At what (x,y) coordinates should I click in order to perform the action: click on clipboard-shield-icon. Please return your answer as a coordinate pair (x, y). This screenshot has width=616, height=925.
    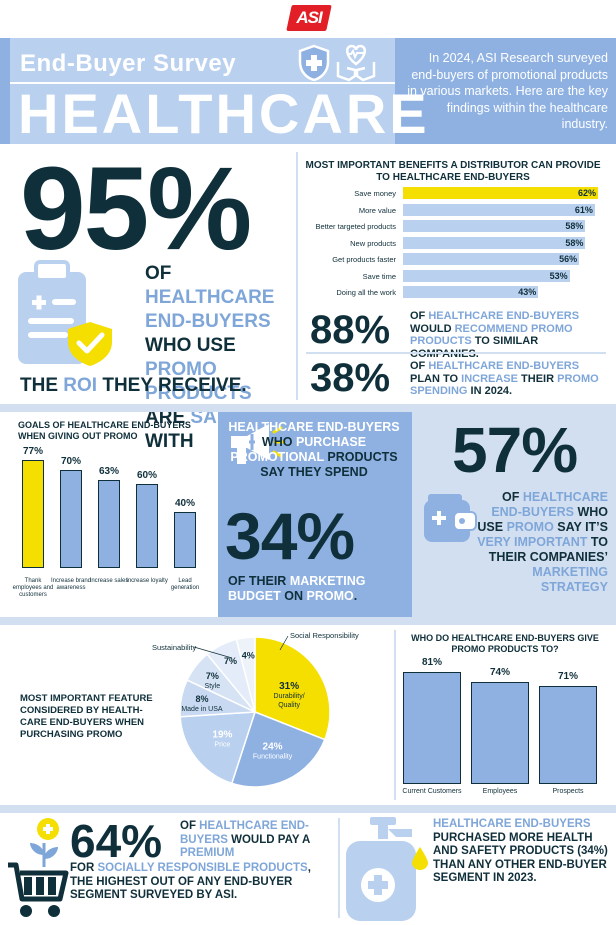
    Looking at the image, I should click on (65, 313).